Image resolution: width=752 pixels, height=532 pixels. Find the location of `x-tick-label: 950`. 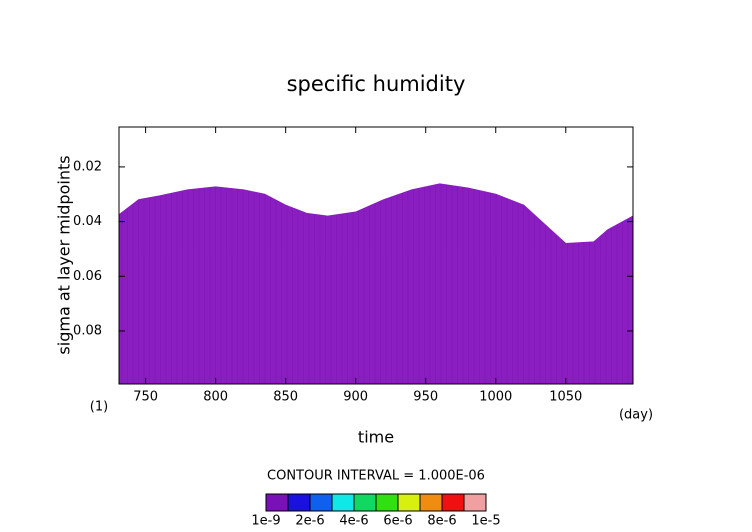

x-tick-label: 950 is located at coordinates (425, 397).